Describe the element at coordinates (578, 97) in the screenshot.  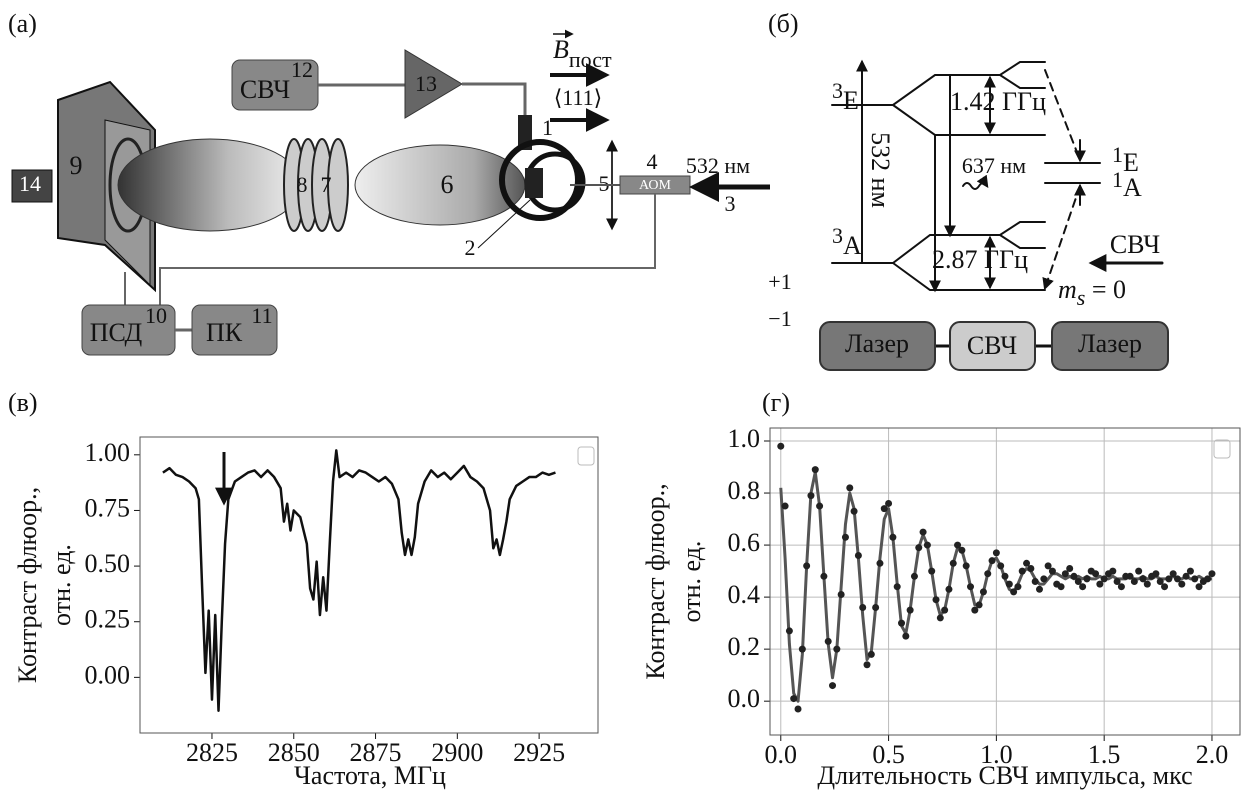
I see `direction: ⟨111⟩` at that location.